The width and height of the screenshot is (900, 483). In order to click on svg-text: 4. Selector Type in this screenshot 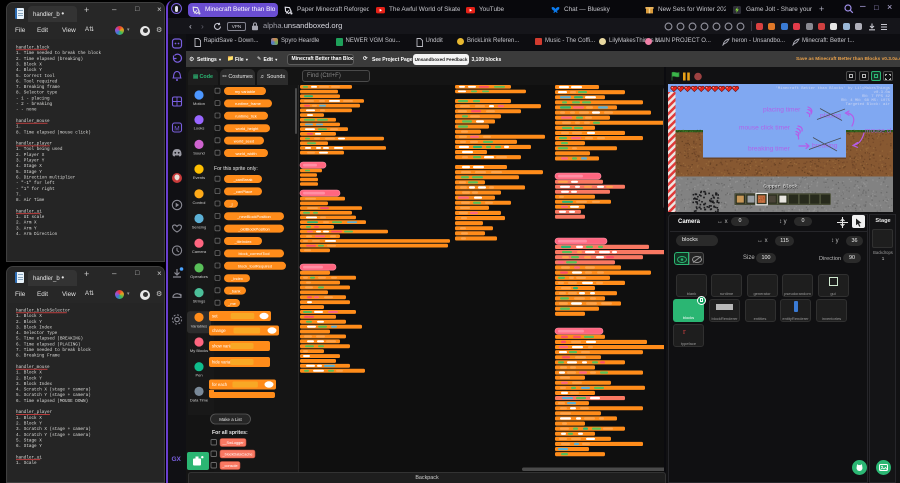, I will do `click(37, 333)`.